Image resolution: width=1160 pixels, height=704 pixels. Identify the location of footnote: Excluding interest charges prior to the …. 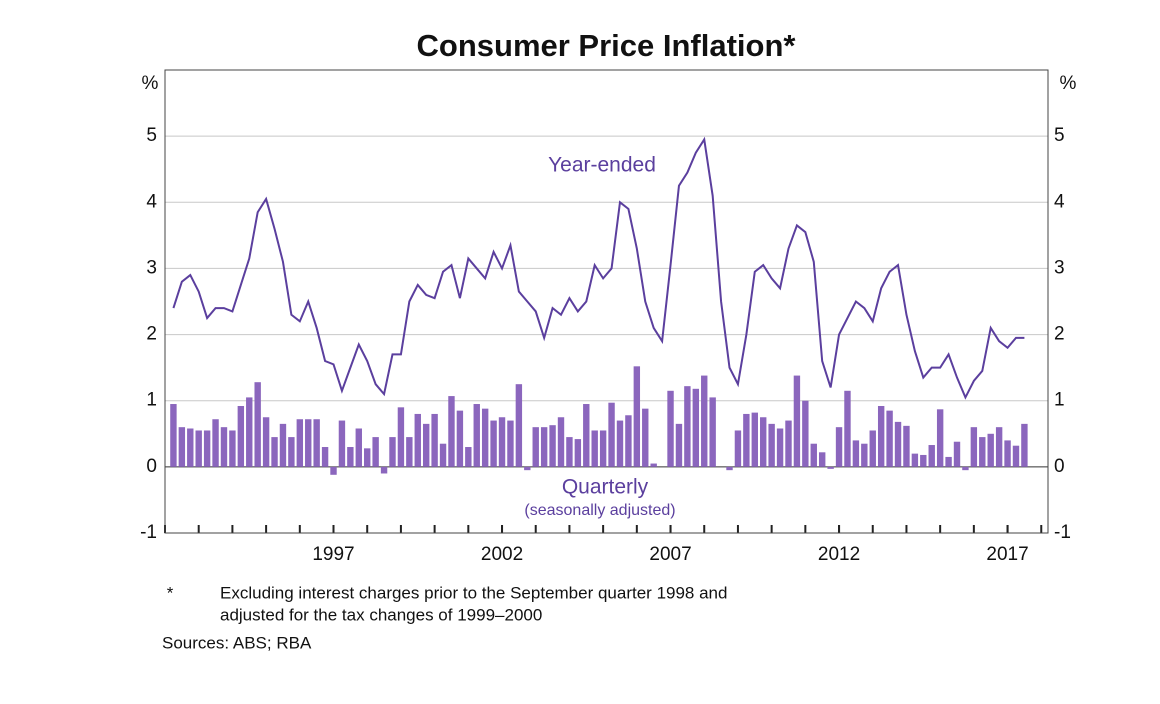
(473, 592).